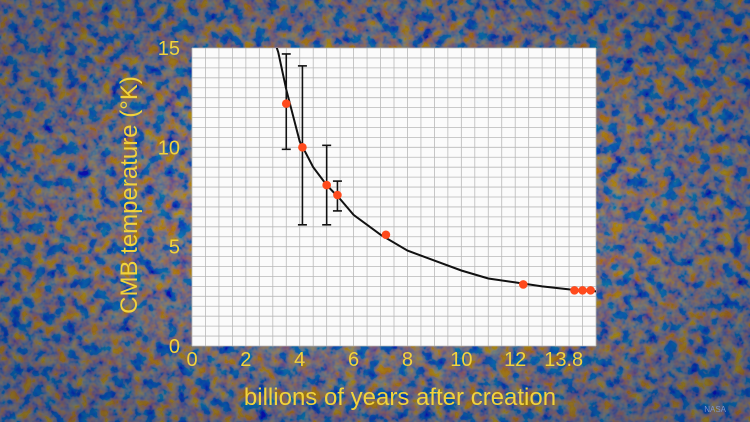  What do you see at coordinates (407, 360) in the screenshot?
I see `x-tick-label: 8` at bounding box center [407, 360].